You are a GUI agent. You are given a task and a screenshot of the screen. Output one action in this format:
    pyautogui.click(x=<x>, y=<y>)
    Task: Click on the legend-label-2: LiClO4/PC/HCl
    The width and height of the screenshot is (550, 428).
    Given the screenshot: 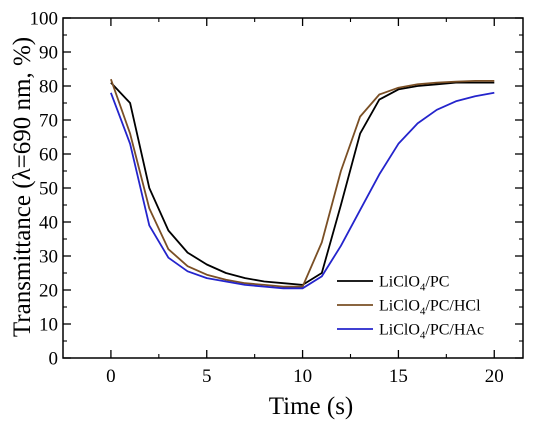 What is the action you would take?
    pyautogui.click(x=430, y=308)
    